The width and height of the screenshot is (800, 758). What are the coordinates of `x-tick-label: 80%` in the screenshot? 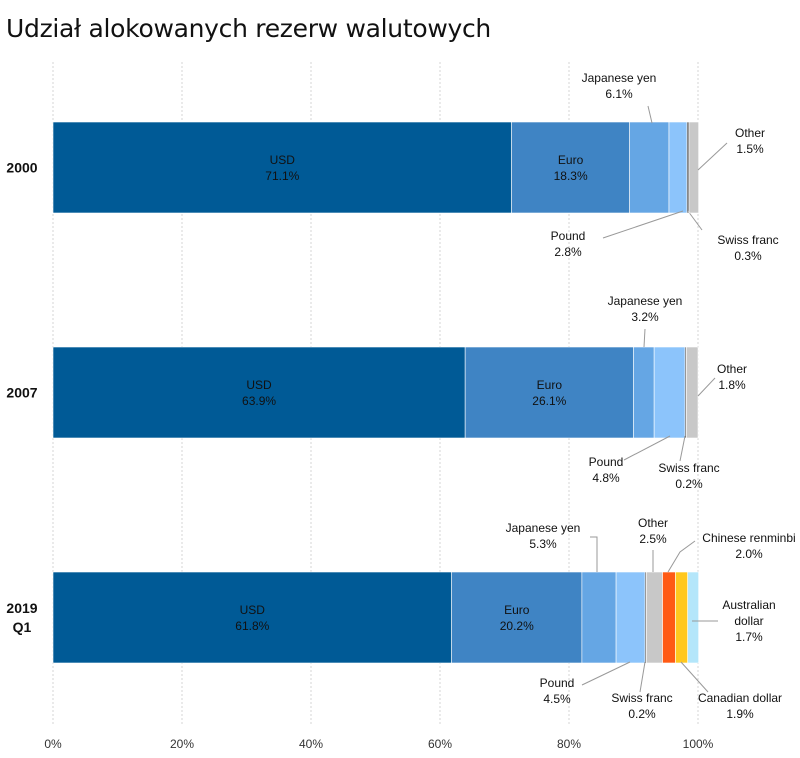 It's located at (569, 744).